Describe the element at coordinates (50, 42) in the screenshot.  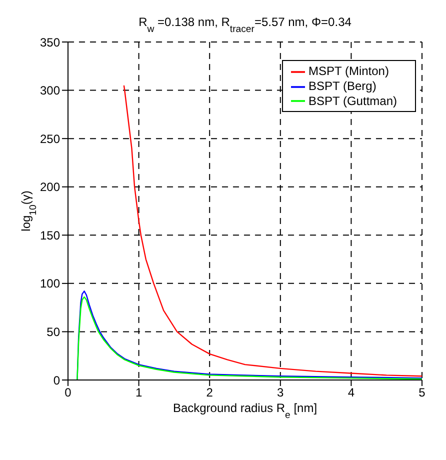
I see `y-tick-label: 350` at that location.